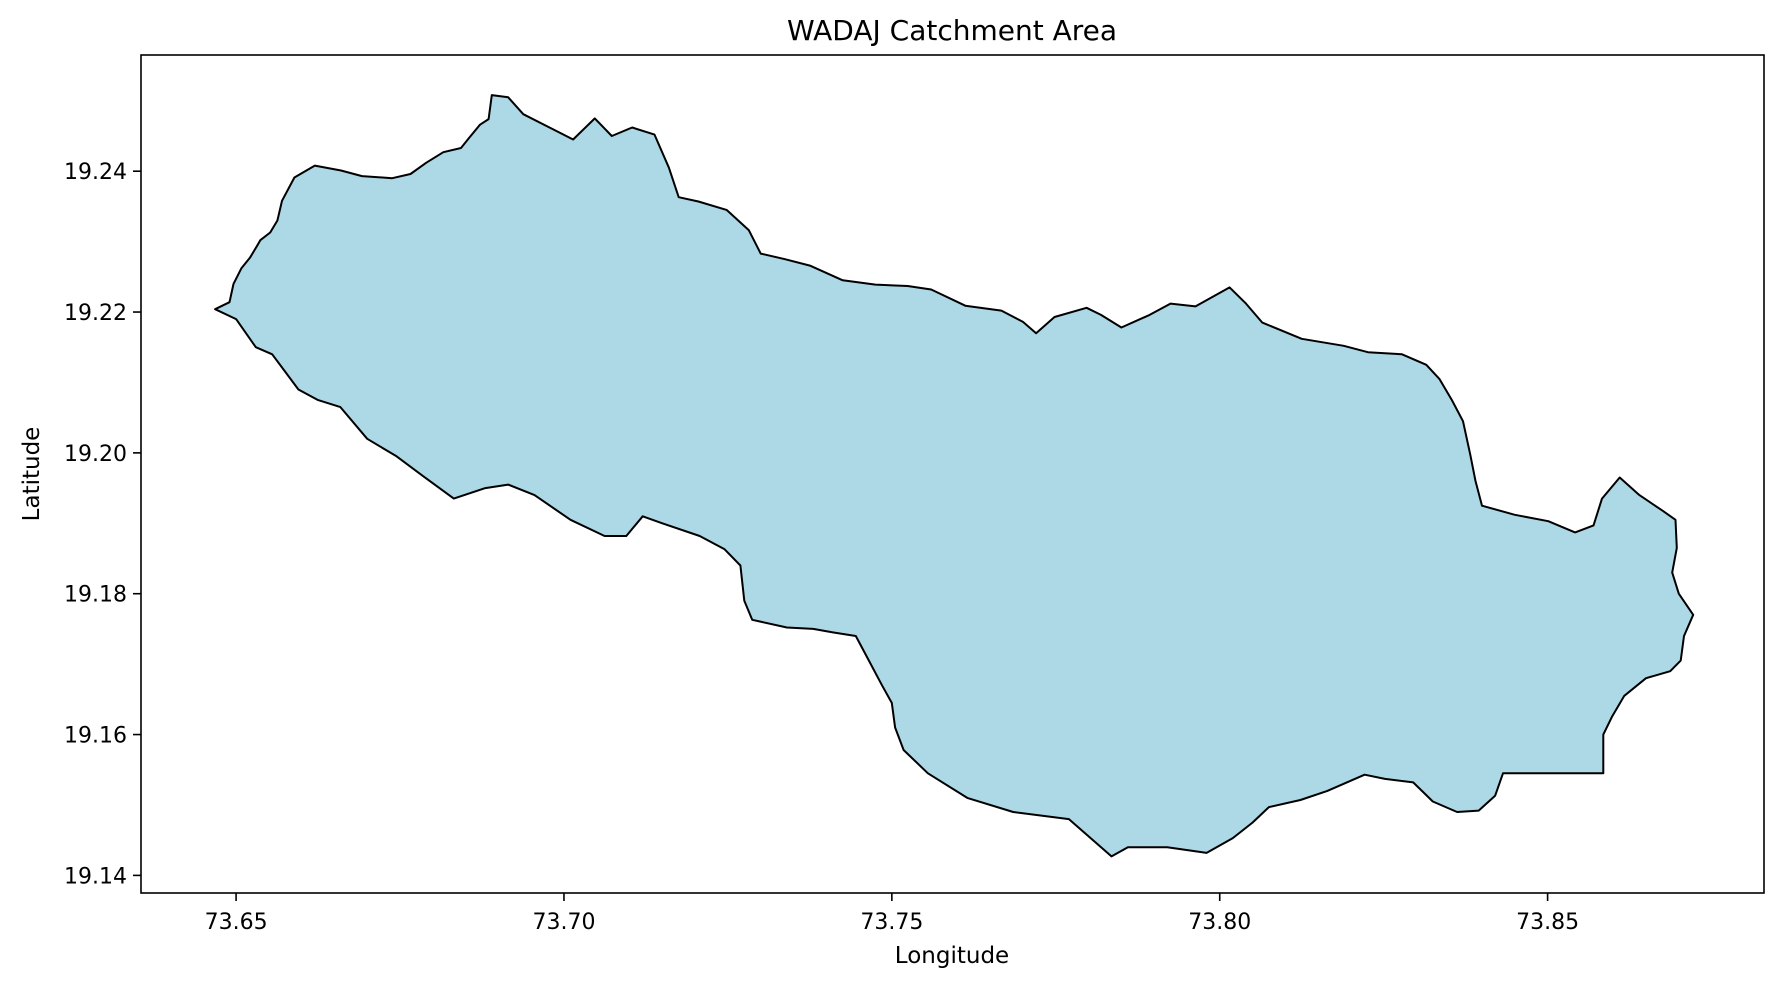  Describe the element at coordinates (102, 524) in the screenshot. I see `y-axis: 19.14 19.16 19.18 19.20 19.22 19.24` at that location.